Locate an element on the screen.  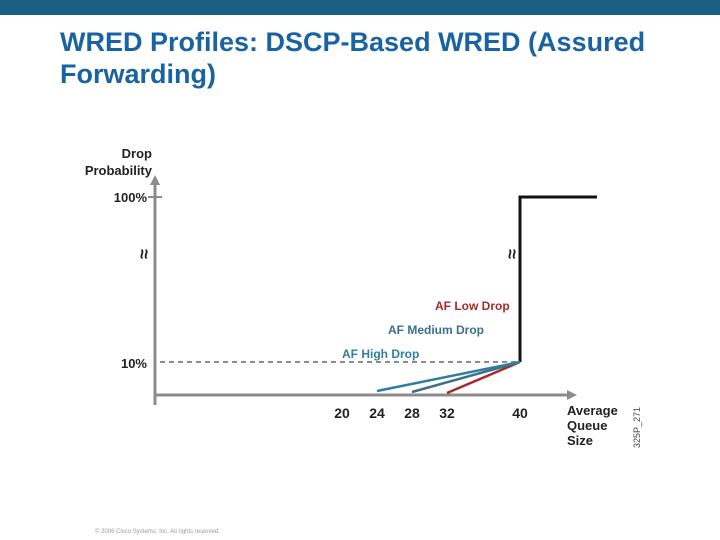
x-tick-label-32: 32 is located at coordinates (447, 413).